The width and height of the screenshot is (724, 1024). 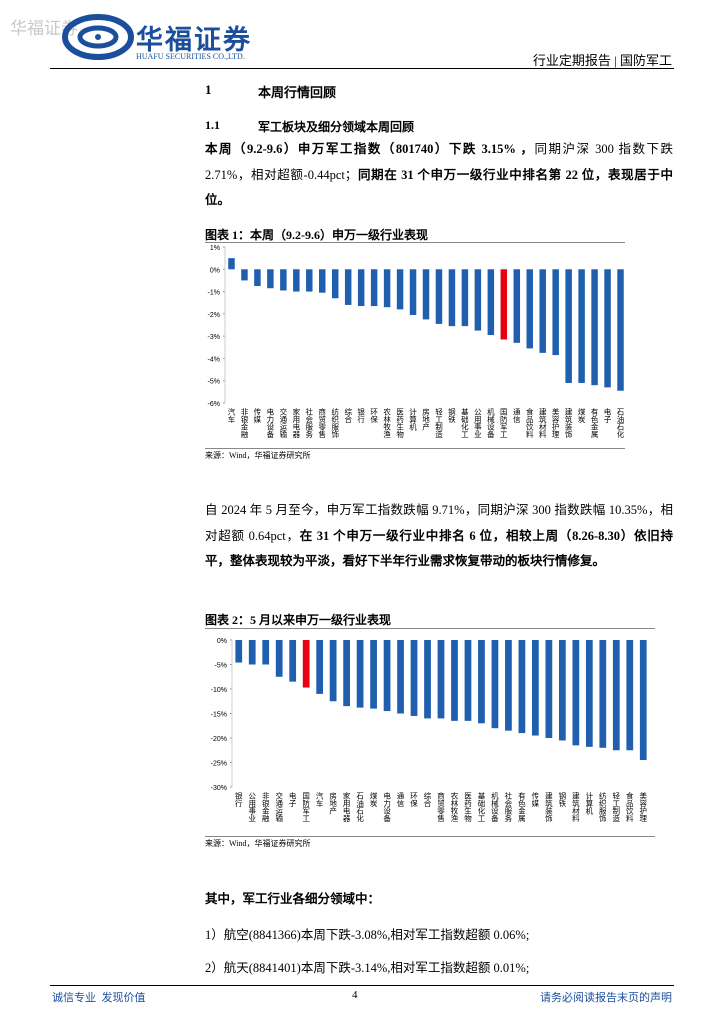 I want to click on x-tick-label: 房地产, so click(x=425, y=419).